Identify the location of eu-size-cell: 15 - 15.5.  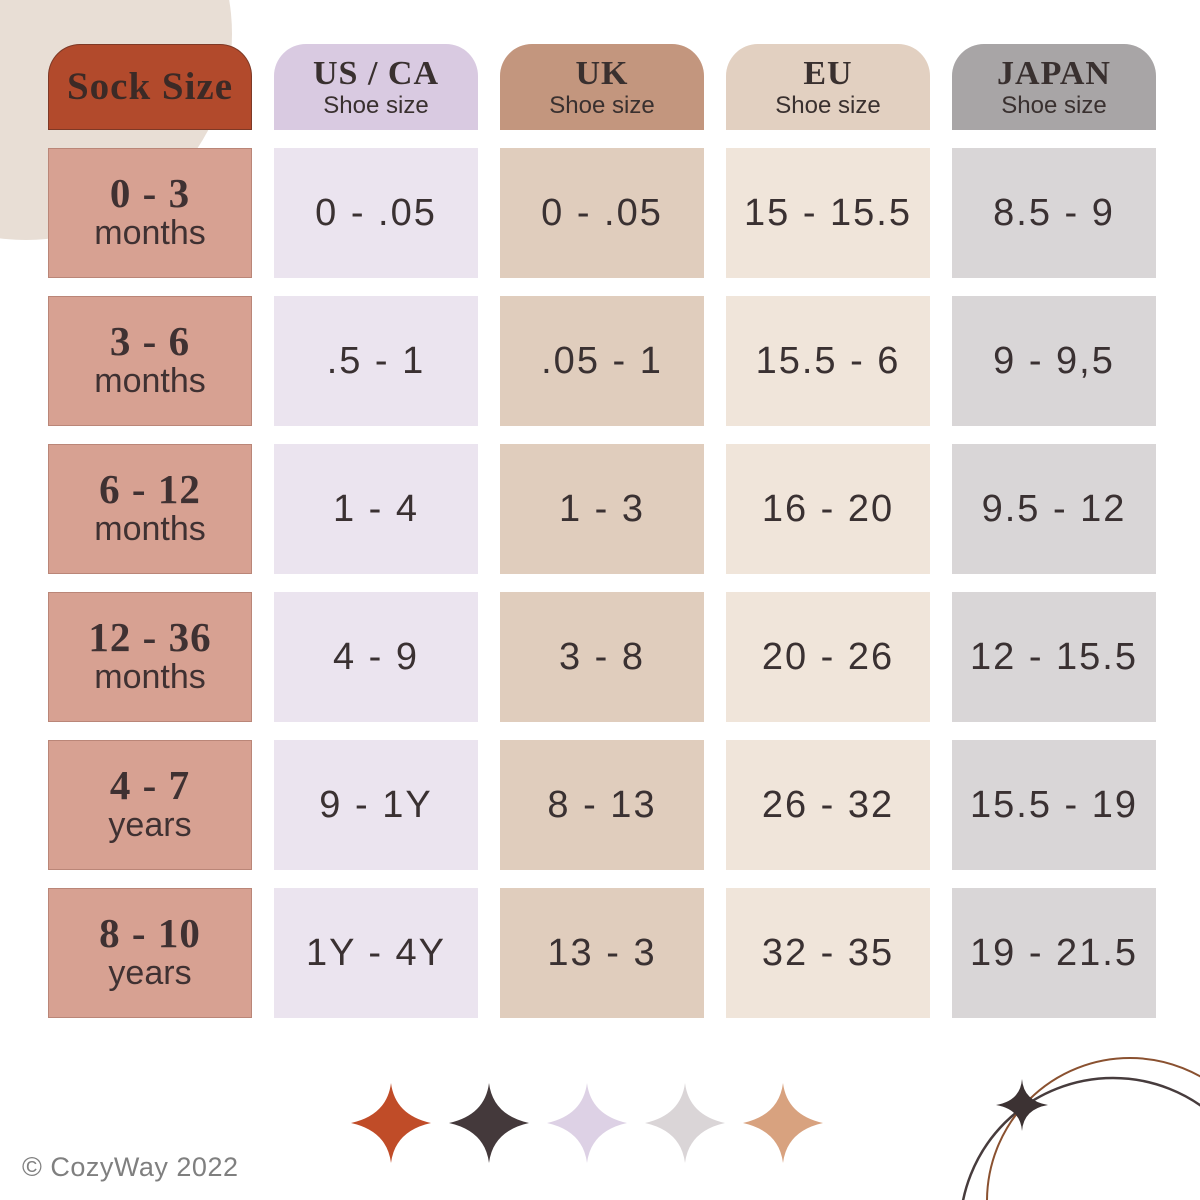
(828, 213).